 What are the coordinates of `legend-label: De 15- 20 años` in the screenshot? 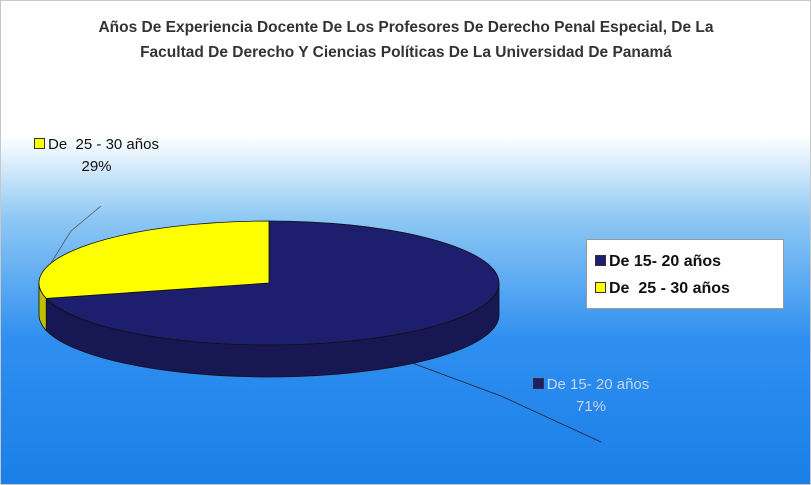 It's located at (665, 261).